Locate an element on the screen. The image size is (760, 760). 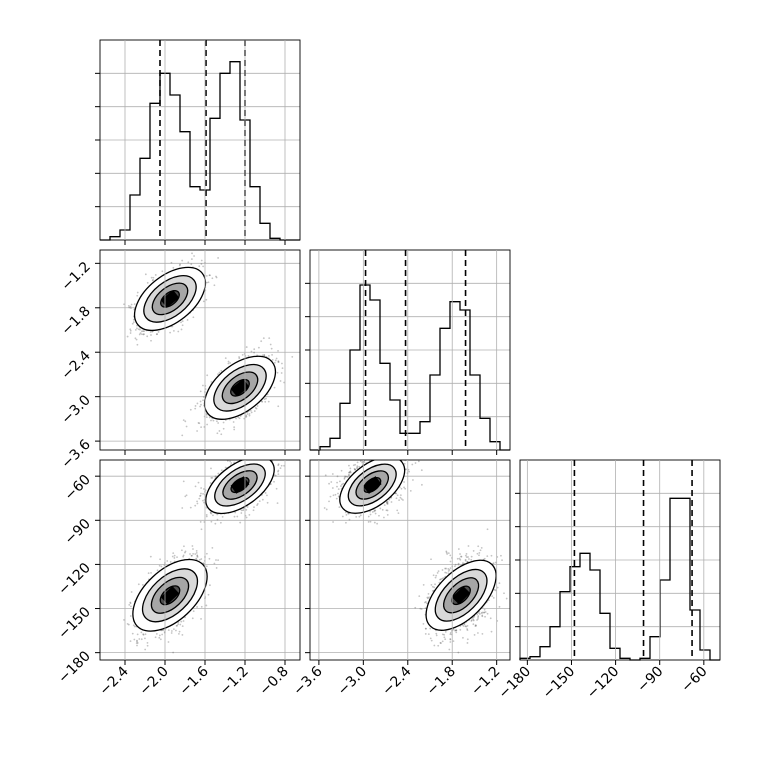
scatter-points is located at coordinates (204, 557).